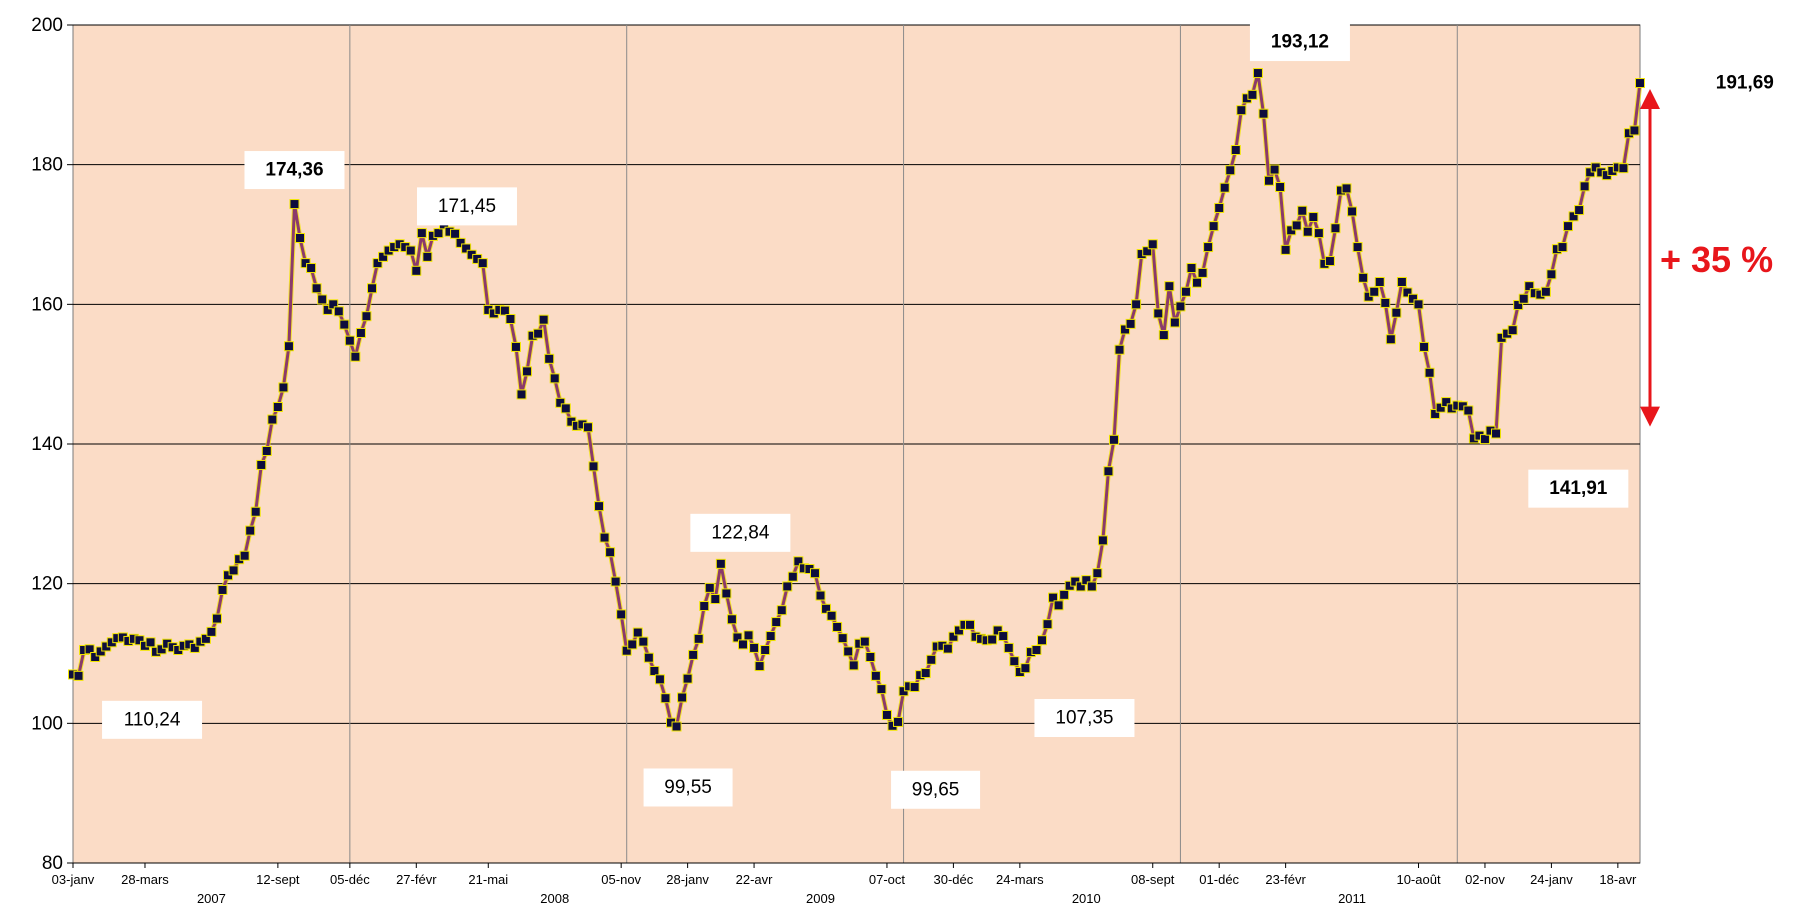 This screenshot has height=908, width=1803. I want to click on percent-change-label: + 35 %, so click(1716, 259).